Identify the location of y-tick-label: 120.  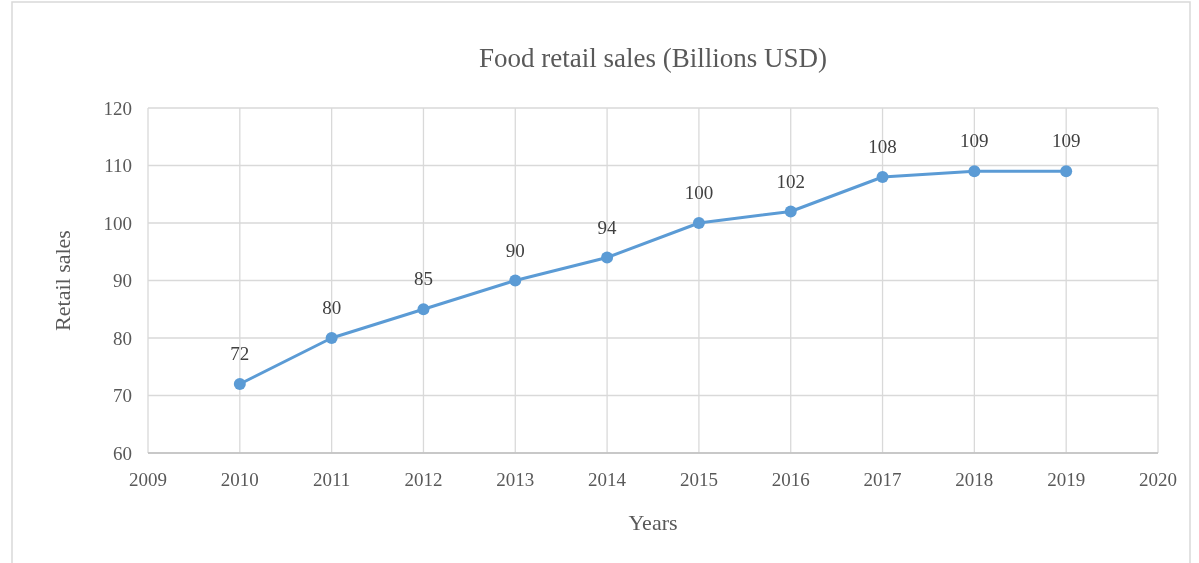
(117, 108).